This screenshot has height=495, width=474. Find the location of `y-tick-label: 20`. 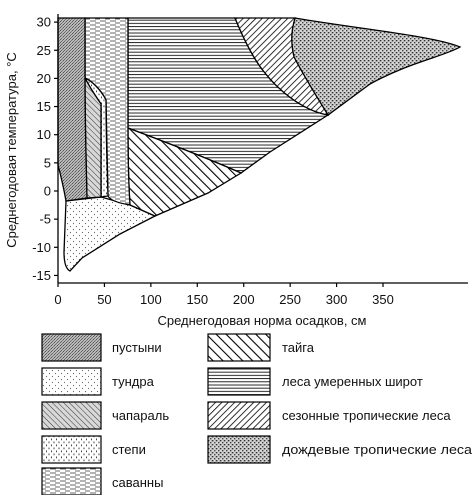

y-tick-label: 20 is located at coordinates (44, 78).